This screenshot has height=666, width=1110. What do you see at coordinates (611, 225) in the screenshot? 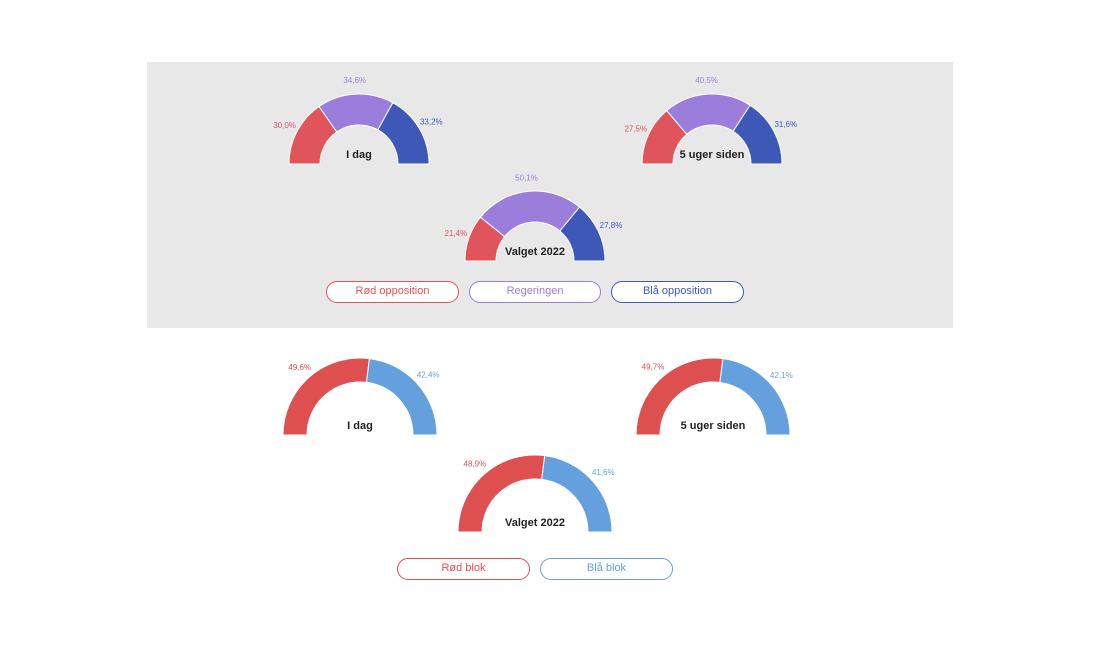
I see `gauge-value-label-bla-opposition: 27,8%` at bounding box center [611, 225].